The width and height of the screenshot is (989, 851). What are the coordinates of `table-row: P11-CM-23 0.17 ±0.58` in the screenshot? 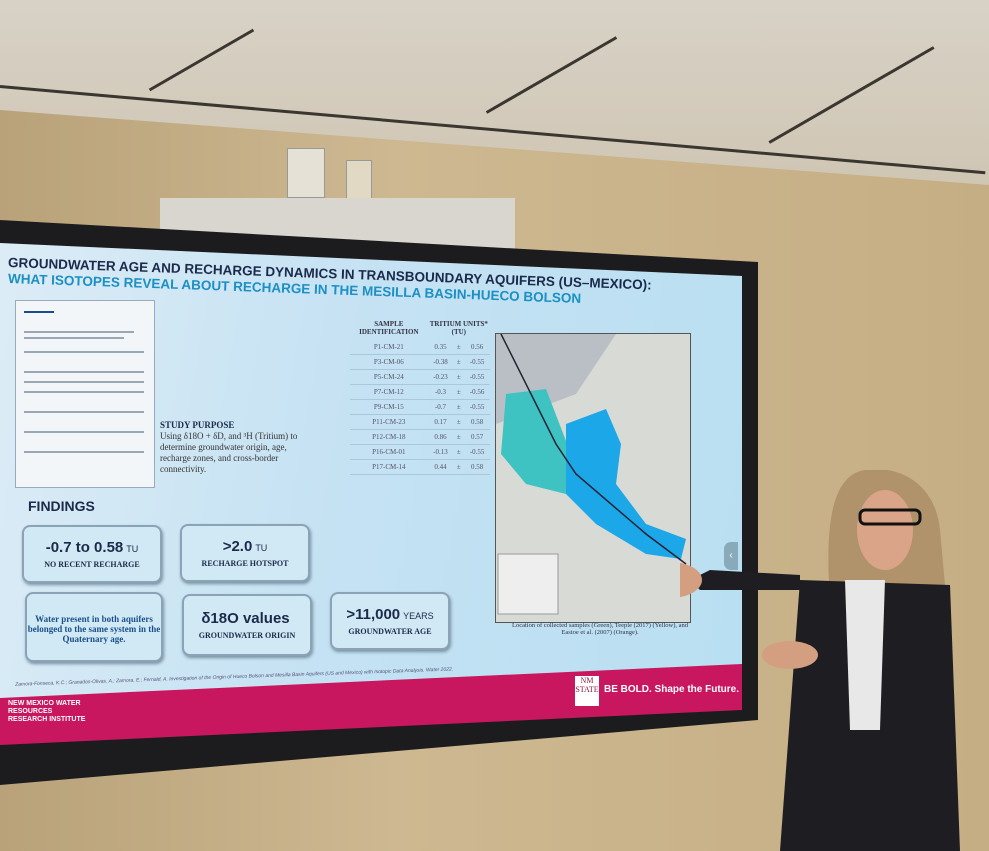 It's located at (420, 422).